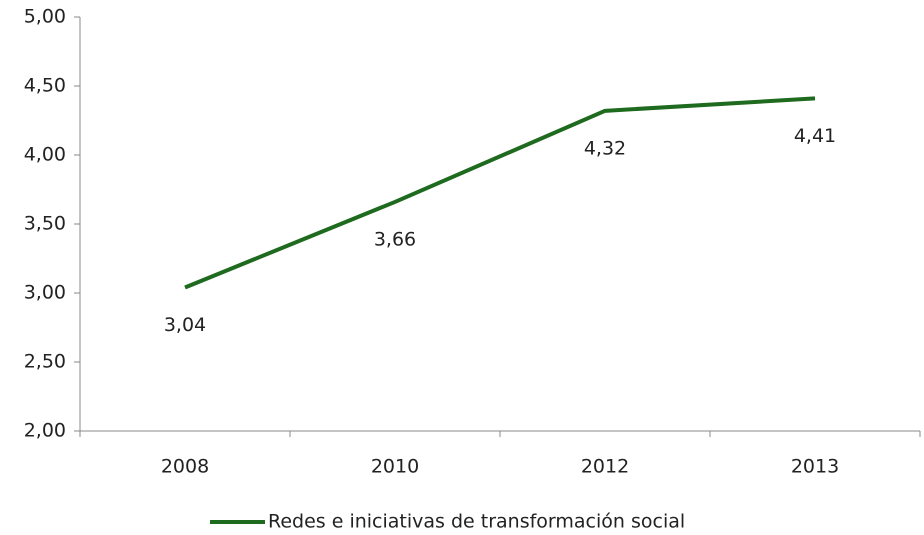  Describe the element at coordinates (45, 362) in the screenshot. I see `y-tick-label: 2,50` at that location.